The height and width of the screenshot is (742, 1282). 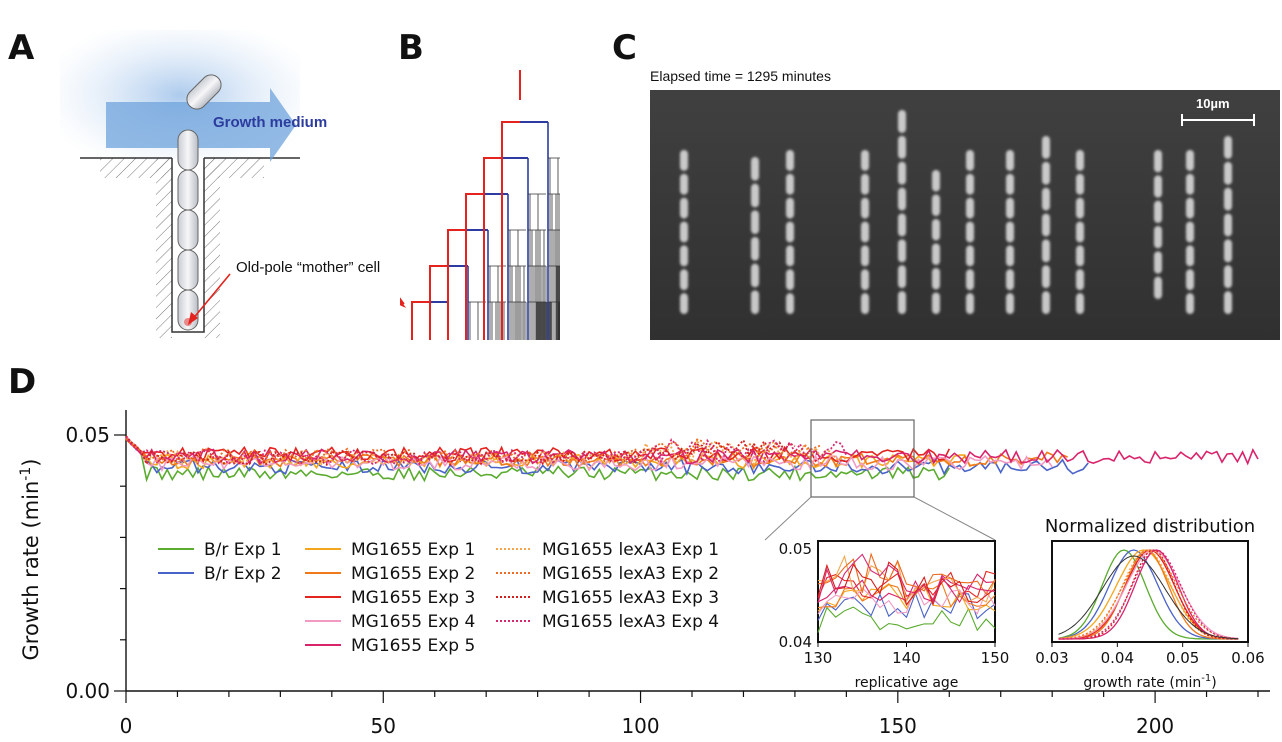 I want to click on panel-label-b: B, so click(x=411, y=48).